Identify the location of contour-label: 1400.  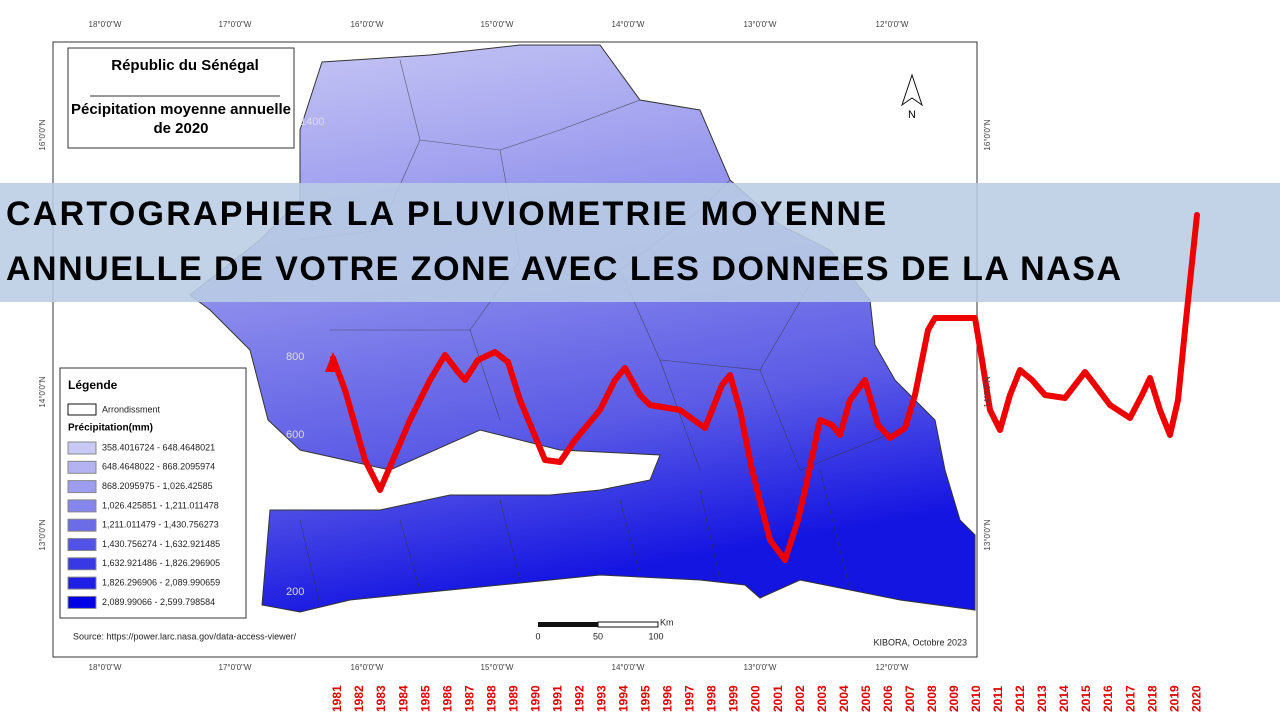
(312, 122).